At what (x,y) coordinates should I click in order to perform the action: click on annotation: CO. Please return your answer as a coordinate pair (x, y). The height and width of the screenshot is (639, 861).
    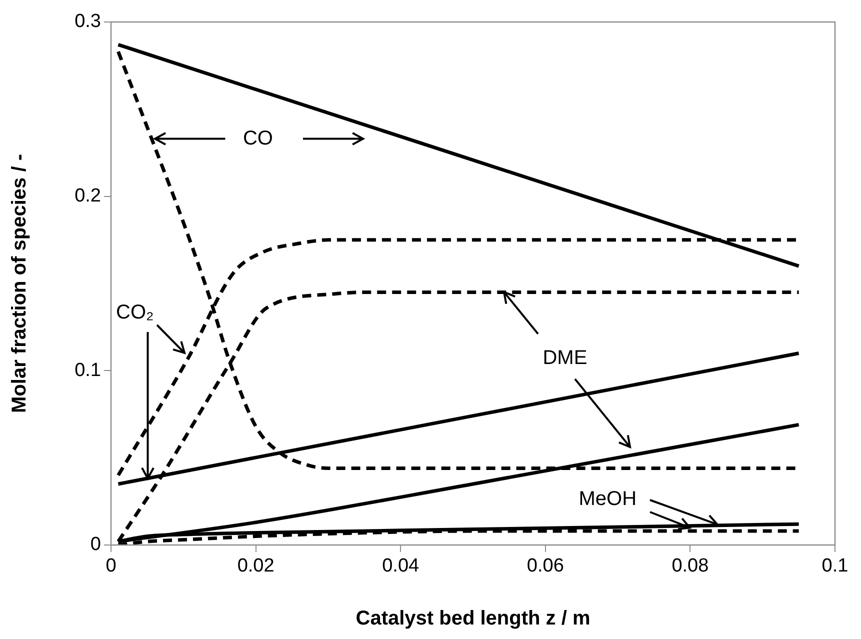
    Looking at the image, I should click on (257, 138).